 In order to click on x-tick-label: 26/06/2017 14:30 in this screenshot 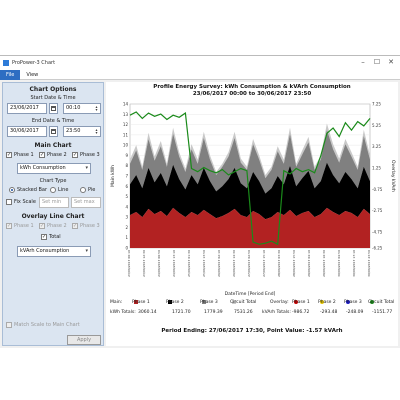, I will do `click(234, 263)`.